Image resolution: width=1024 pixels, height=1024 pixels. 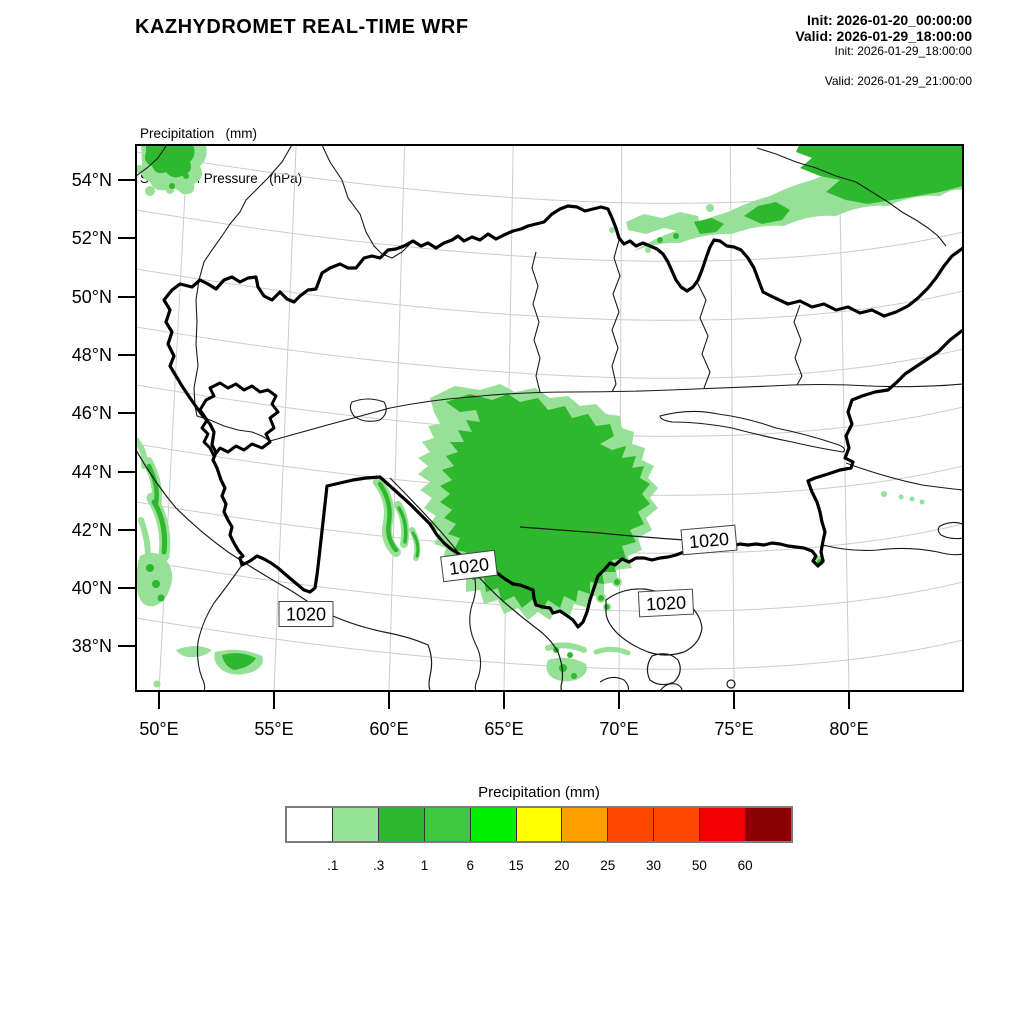 I want to click on contour-label-group: 1020 1020 1020 1020, so click(x=508, y=575).